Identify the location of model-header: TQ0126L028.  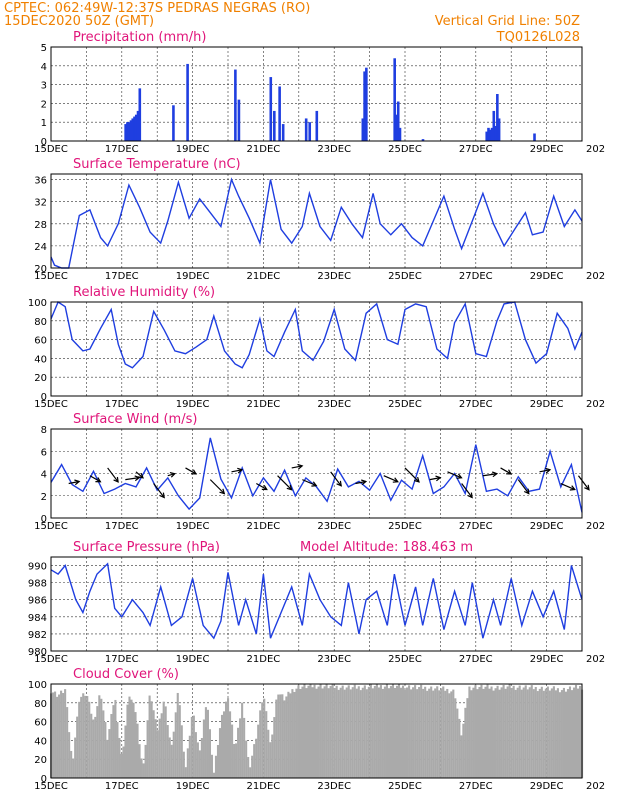
(538, 37).